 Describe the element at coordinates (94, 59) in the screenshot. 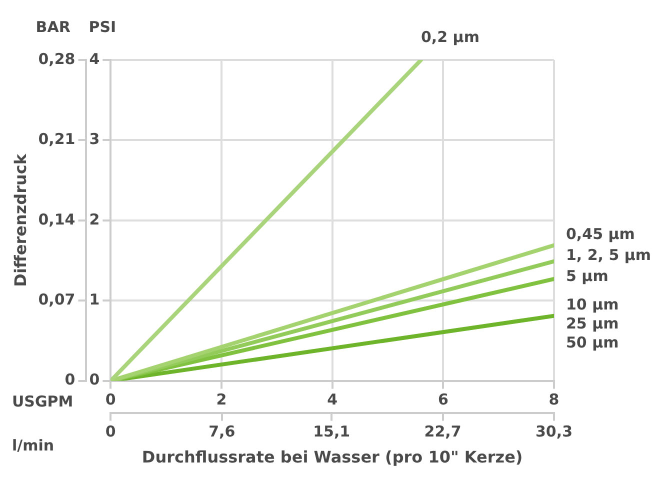

I see `y2-tick-label: 4` at that location.